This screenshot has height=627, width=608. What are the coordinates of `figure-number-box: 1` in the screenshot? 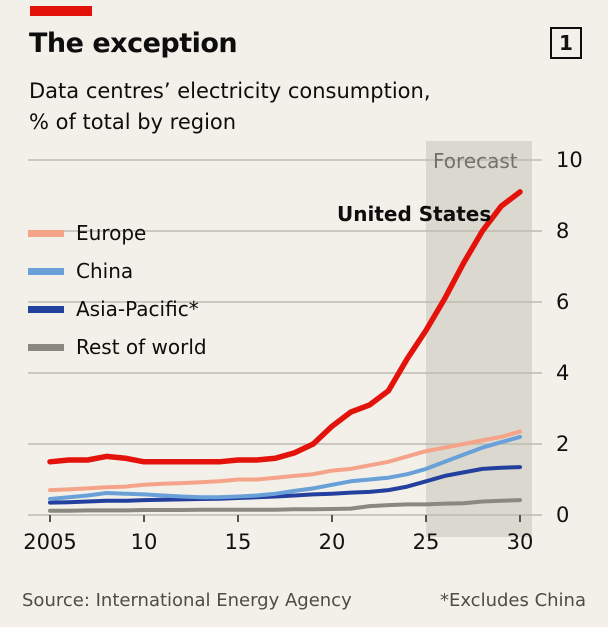 It's located at (566, 43).